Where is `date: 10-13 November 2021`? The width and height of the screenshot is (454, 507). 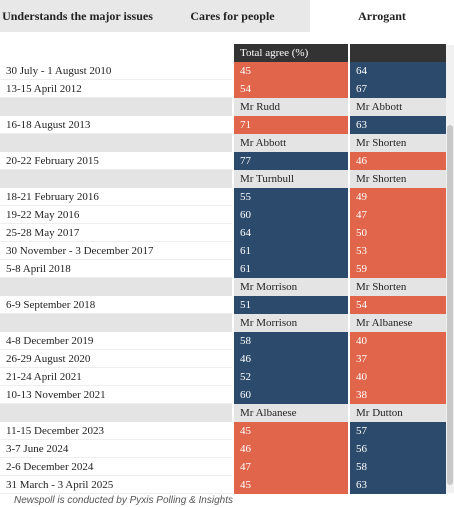 date: 10-13 November 2021 is located at coordinates (116, 395).